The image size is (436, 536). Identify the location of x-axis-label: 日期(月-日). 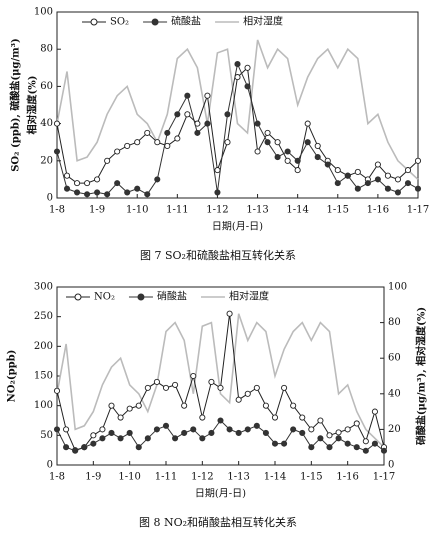
(237, 227).